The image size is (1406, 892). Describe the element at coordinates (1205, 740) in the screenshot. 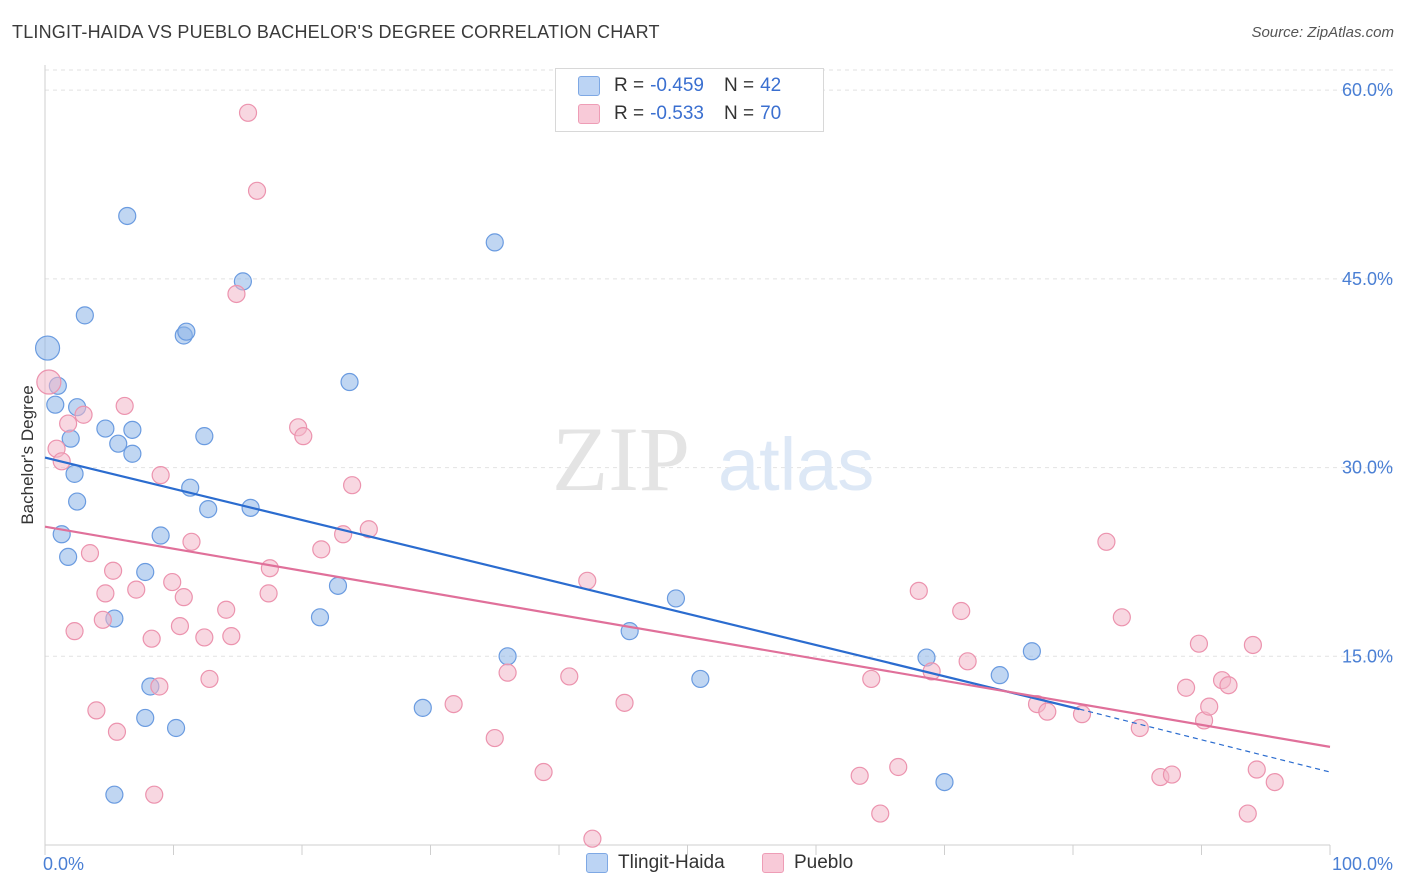

I see `trend-line-extension` at that location.